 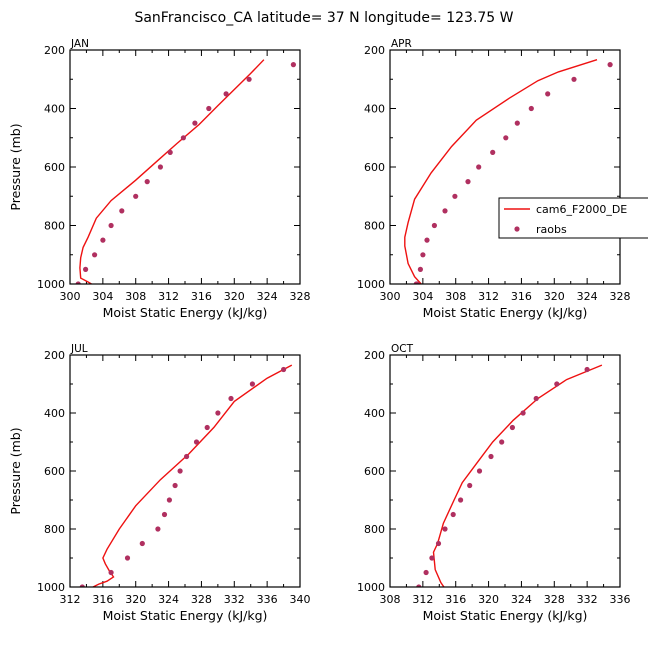 I want to click on legend-obs-marker, so click(x=517, y=229).